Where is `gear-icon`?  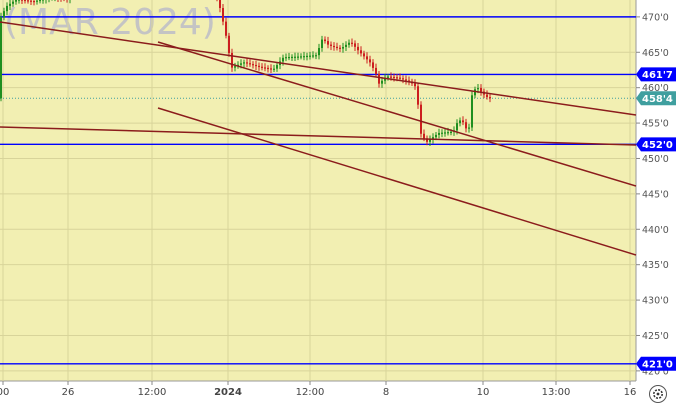 gear-icon is located at coordinates (657, 393).